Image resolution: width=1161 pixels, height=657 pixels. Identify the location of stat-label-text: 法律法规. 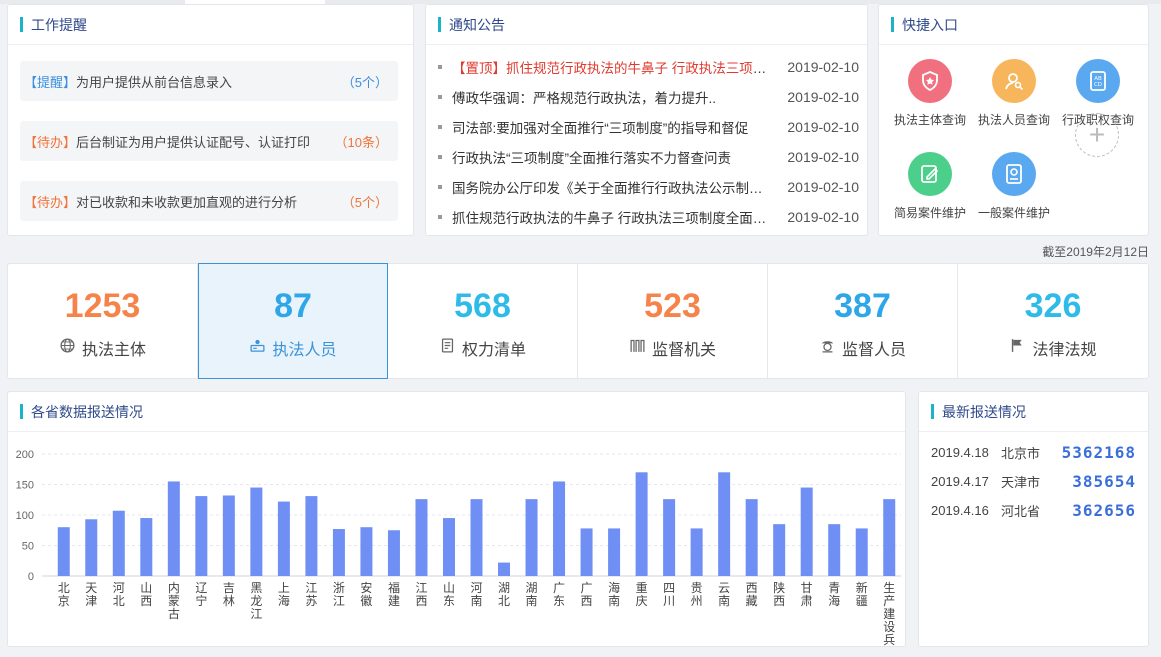
(1064, 350).